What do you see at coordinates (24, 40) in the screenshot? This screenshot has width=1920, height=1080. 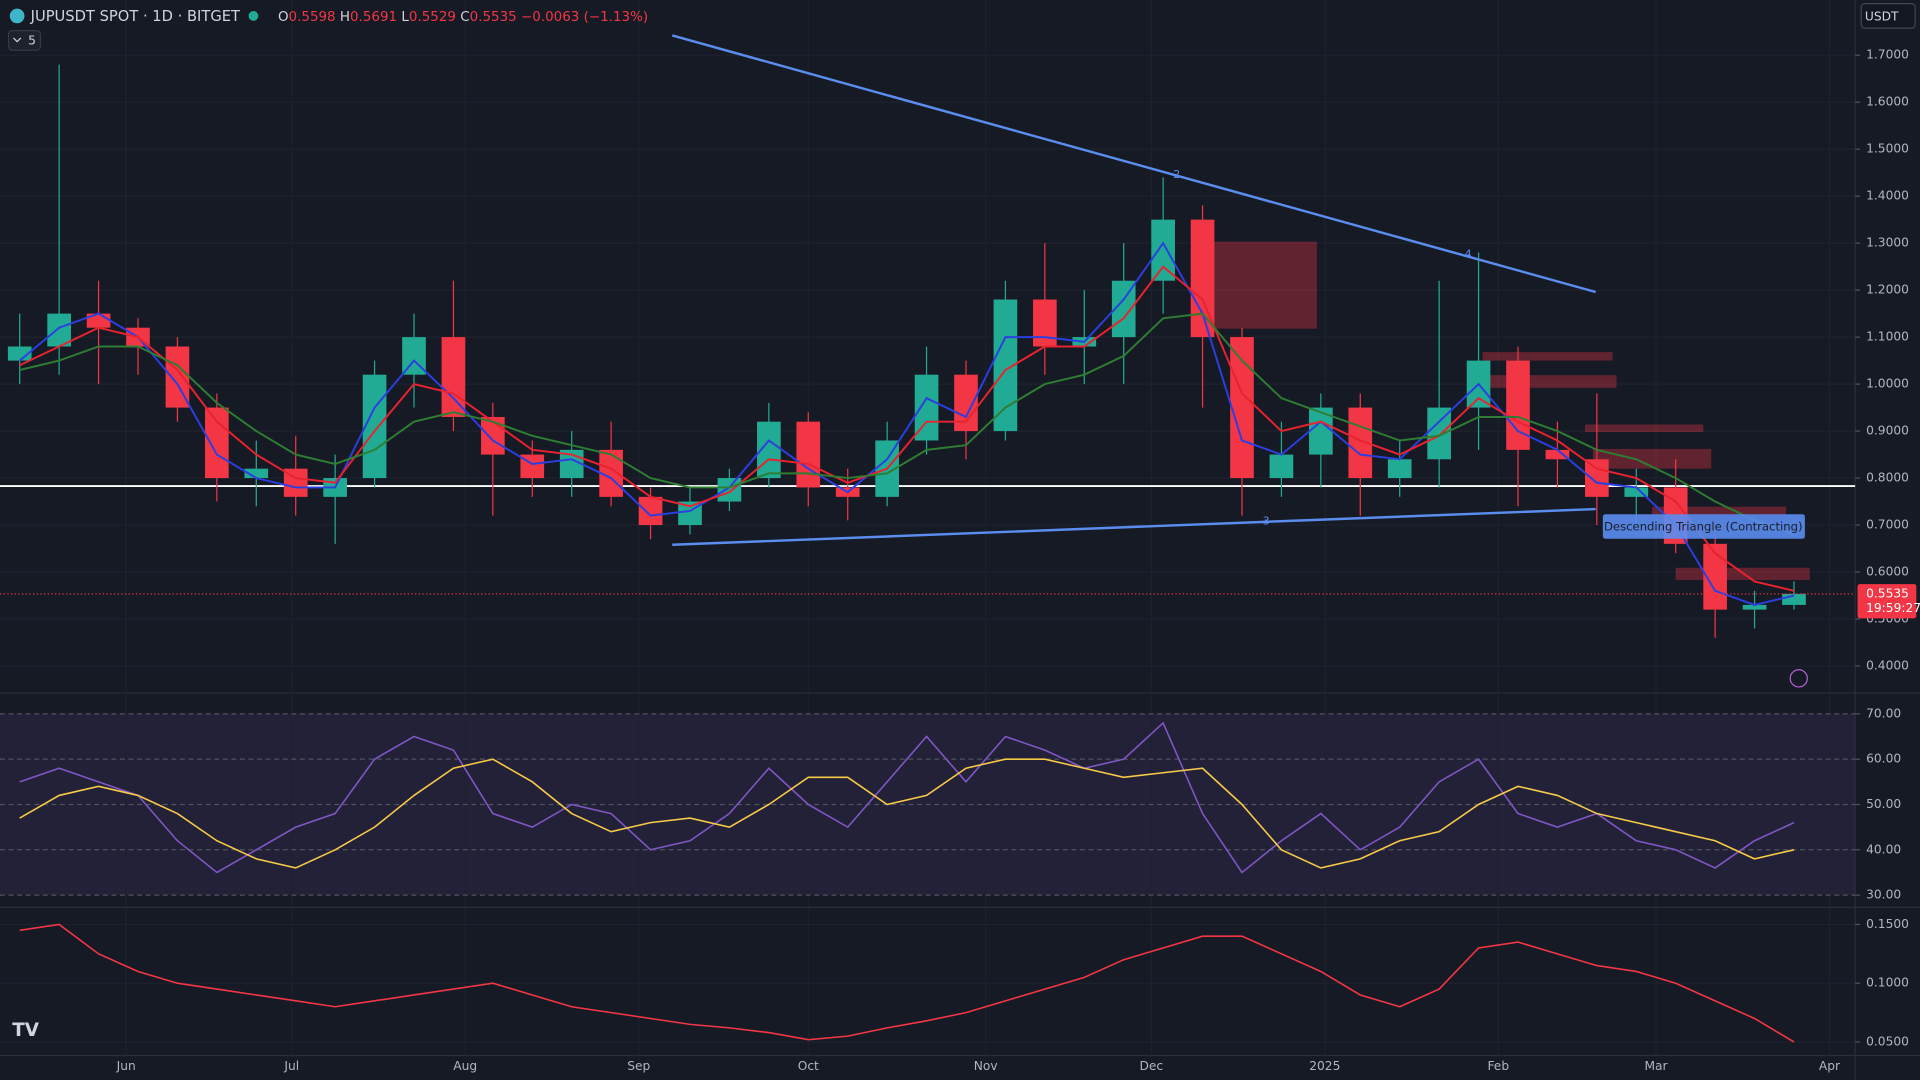 I see `indicator-toggle` at bounding box center [24, 40].